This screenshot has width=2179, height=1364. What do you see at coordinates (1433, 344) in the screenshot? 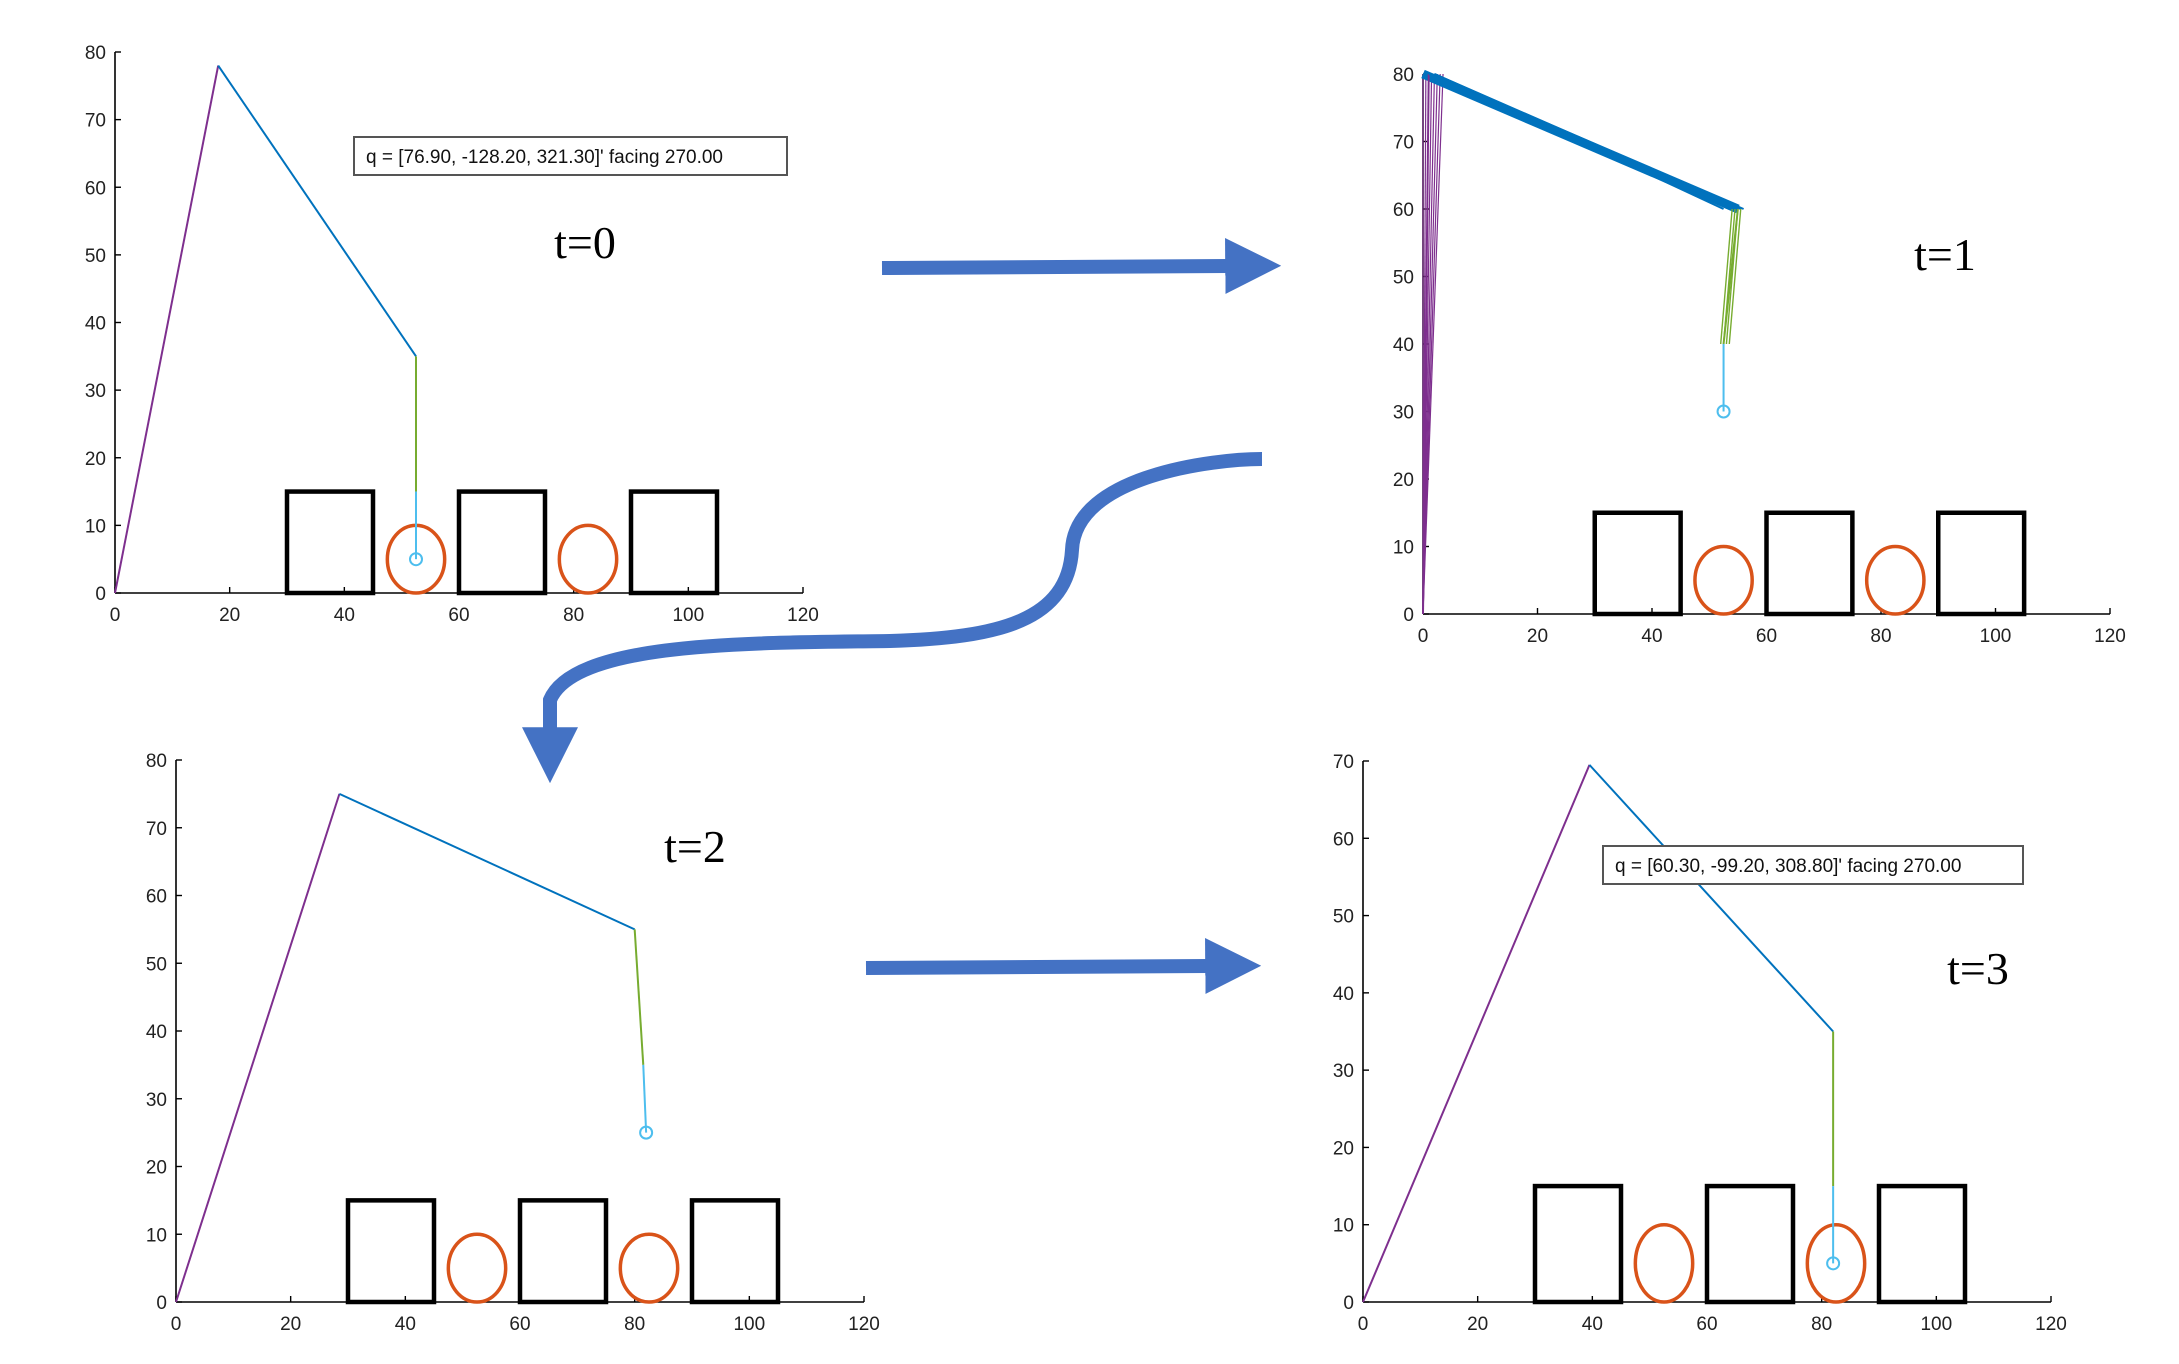
I see `link1-trail` at bounding box center [1433, 344].